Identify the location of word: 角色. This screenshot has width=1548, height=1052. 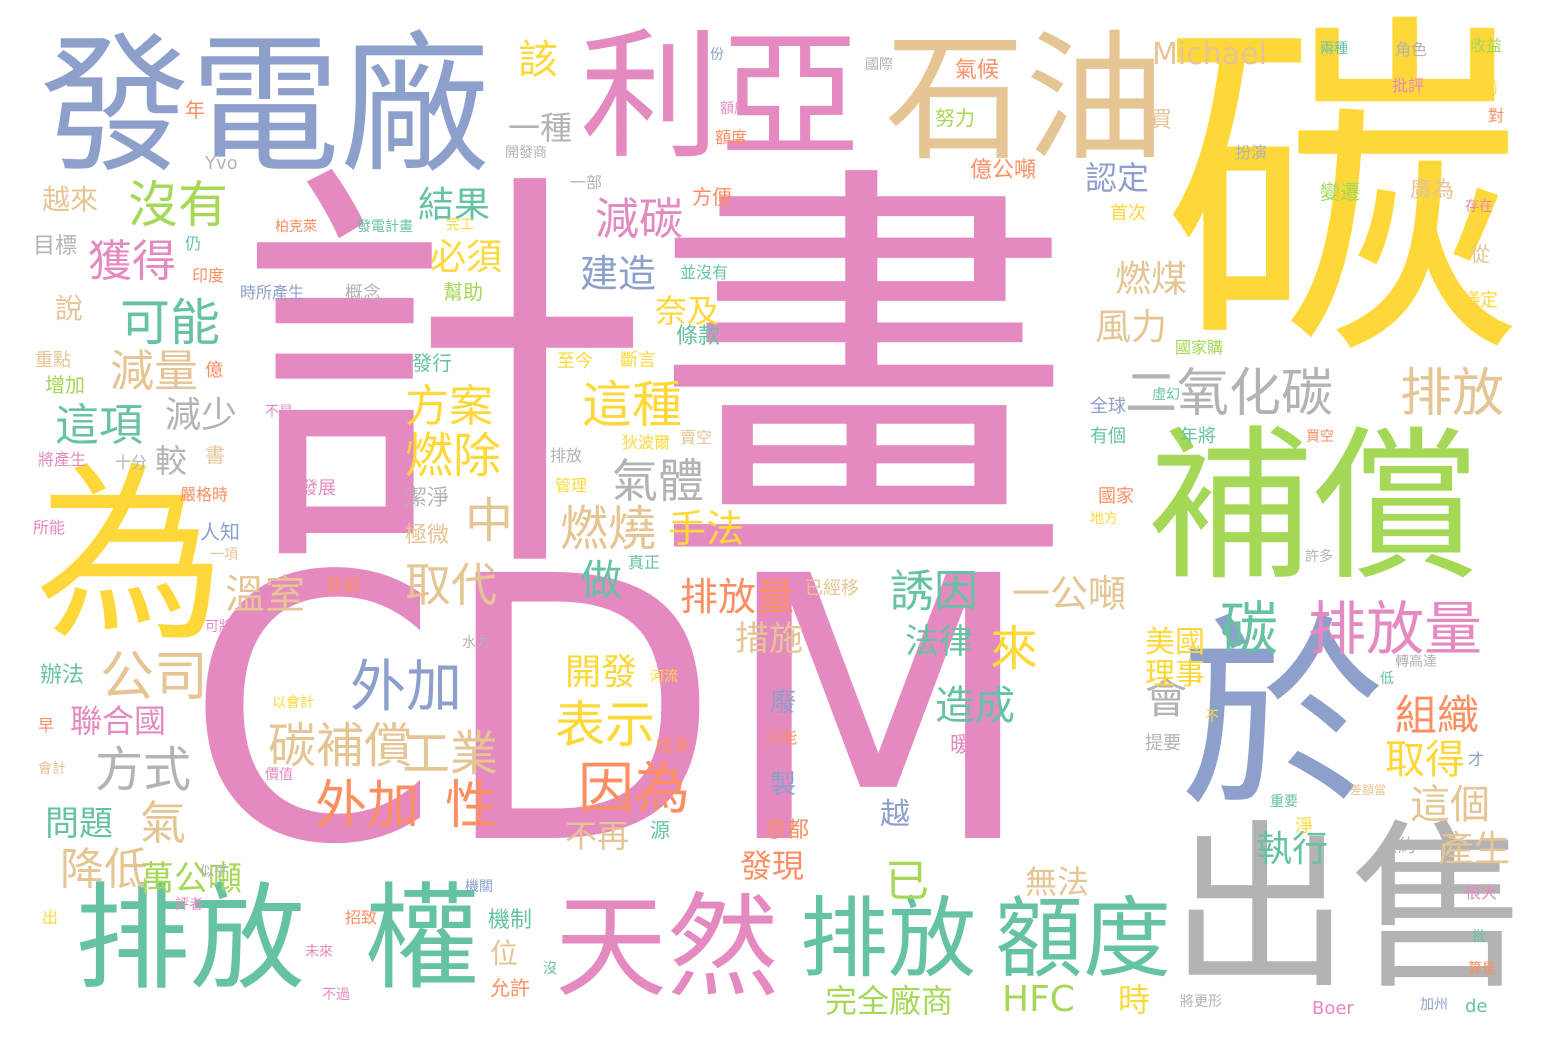
(1411, 49).